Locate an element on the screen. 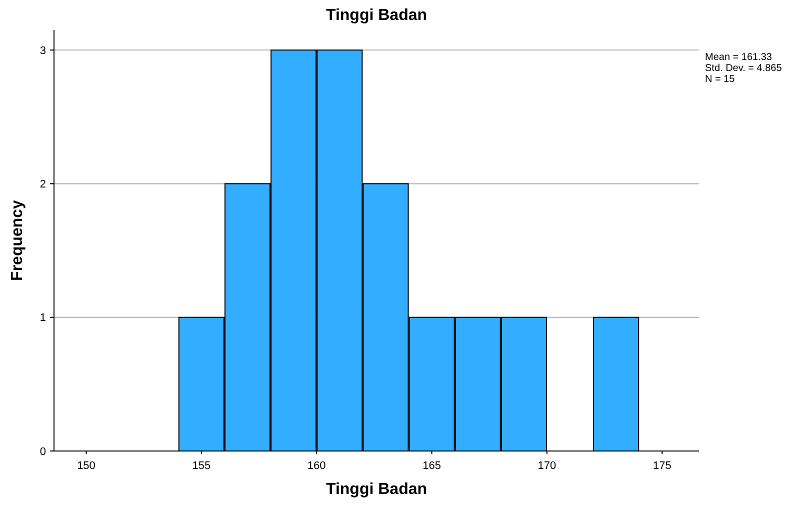  x-tick-label: 150 is located at coordinates (86, 466).